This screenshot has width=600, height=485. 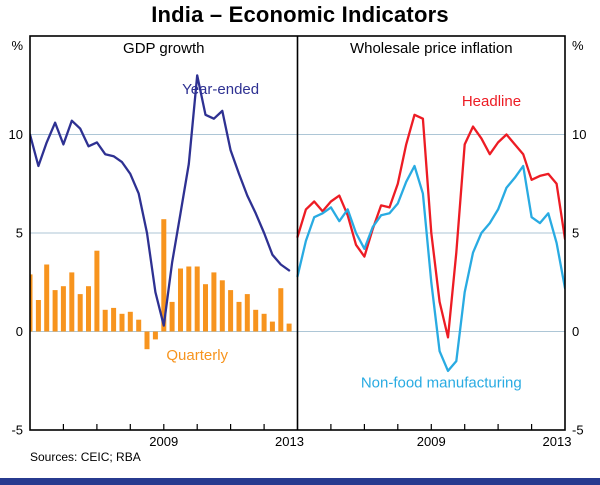 I want to click on panel-title-gdp-growth: GDP growth, so click(x=163, y=48).